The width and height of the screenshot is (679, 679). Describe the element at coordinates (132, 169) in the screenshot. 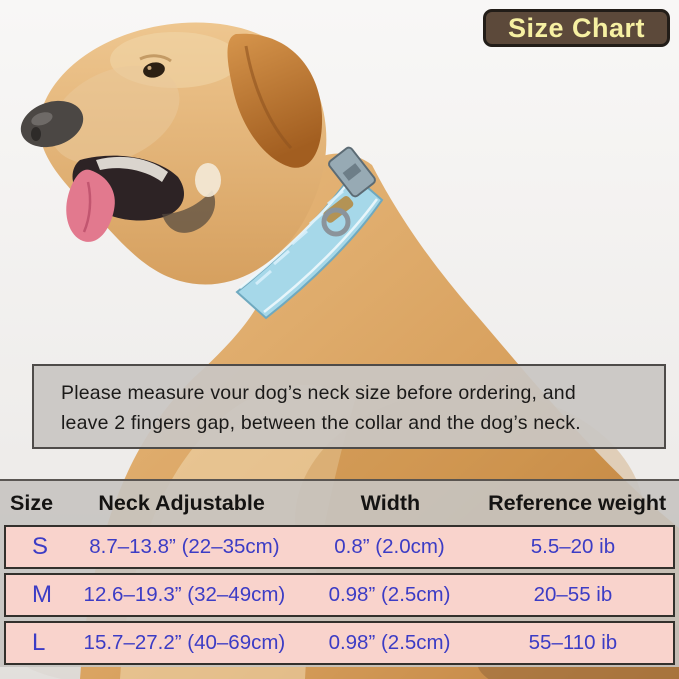

I see `dog-teeth` at that location.